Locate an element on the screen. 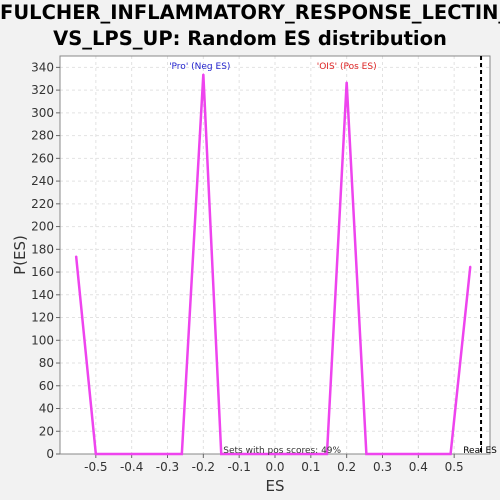 The image size is (500, 500). x-tick-label: 0.1 is located at coordinates (310, 467).